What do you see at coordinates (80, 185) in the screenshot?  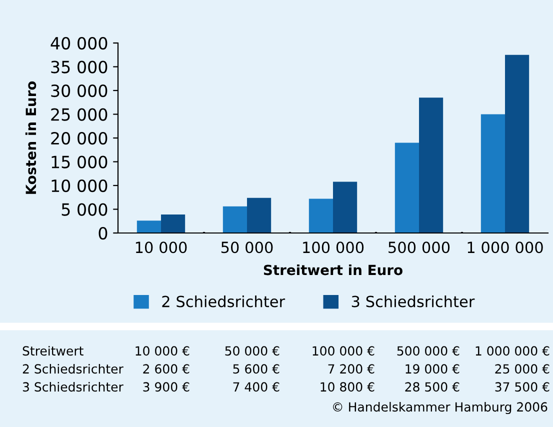 I see `y-tick-label: 10 000` at bounding box center [80, 185].